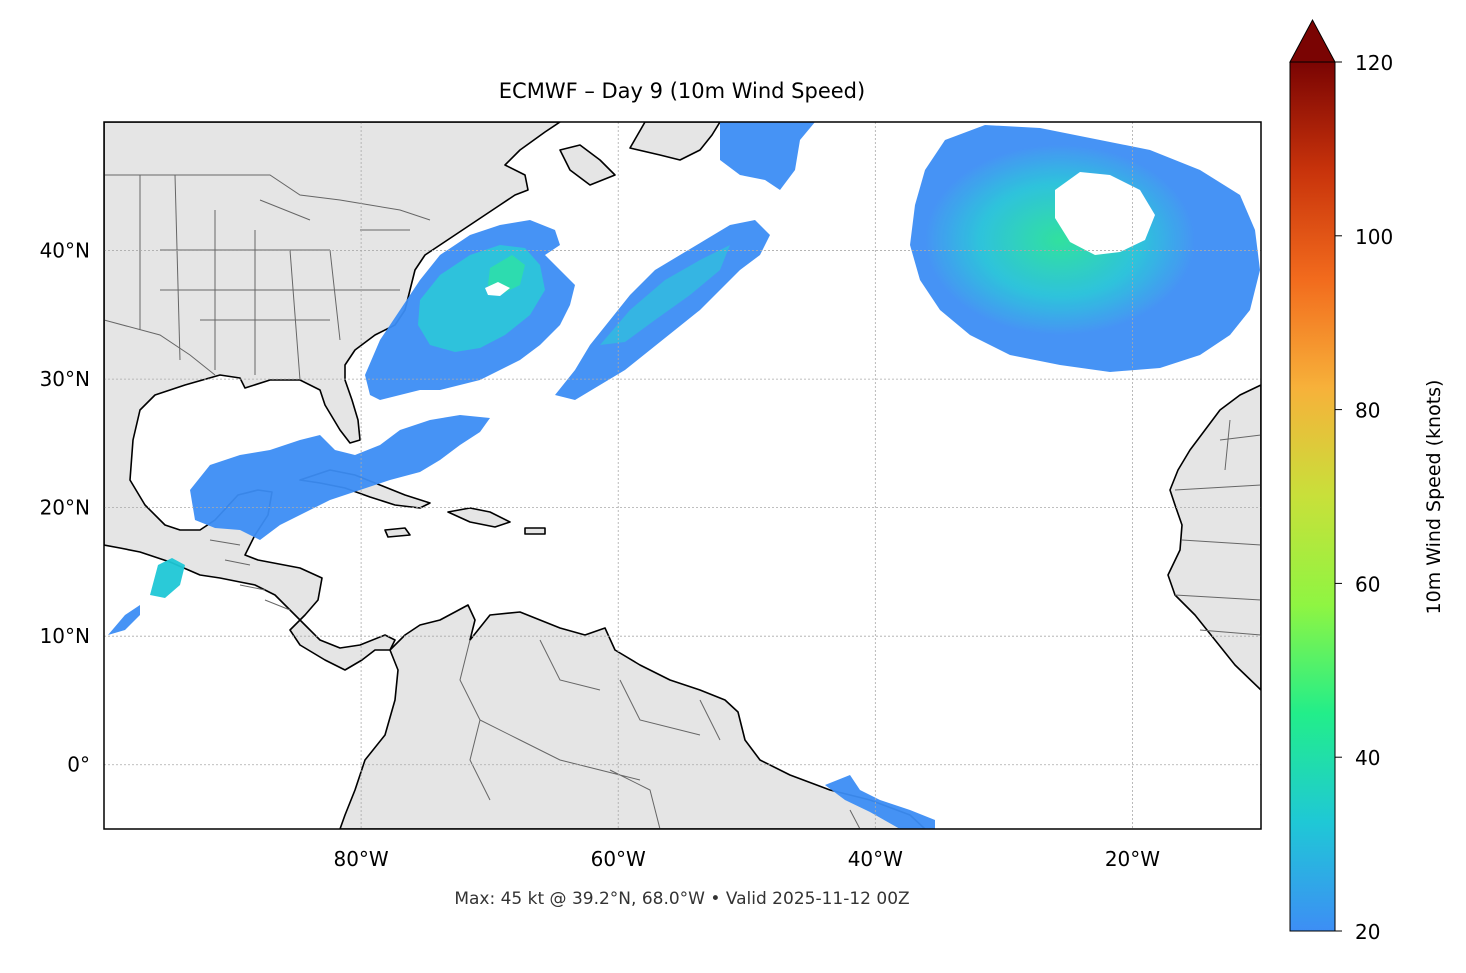 The image size is (1466, 973). I want to click on africa-land, so click(1214, 537).